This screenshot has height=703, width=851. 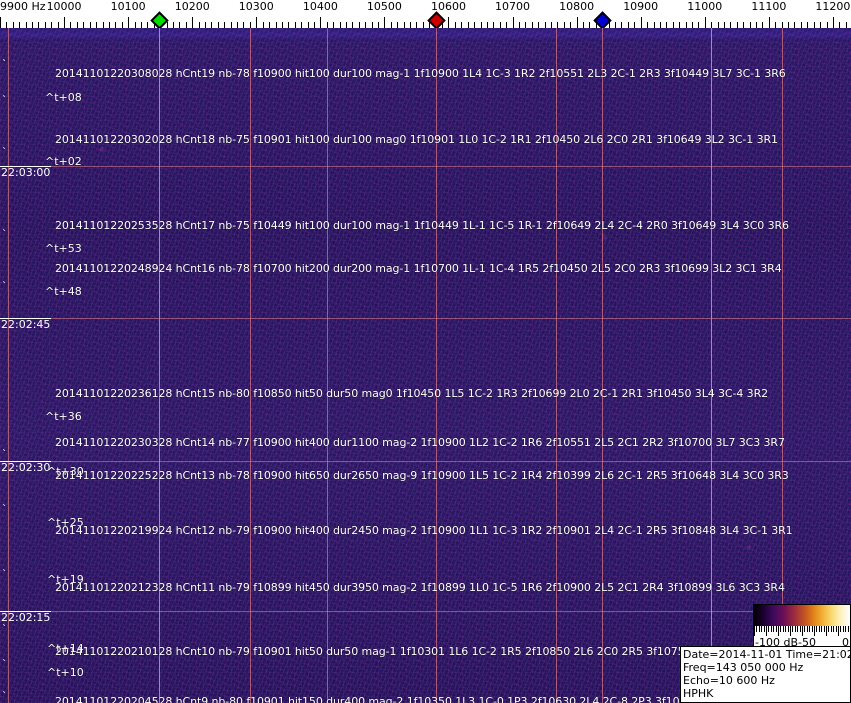 I want to click on info-freq: Freq=143 050 000 Hz, so click(x=743, y=667).